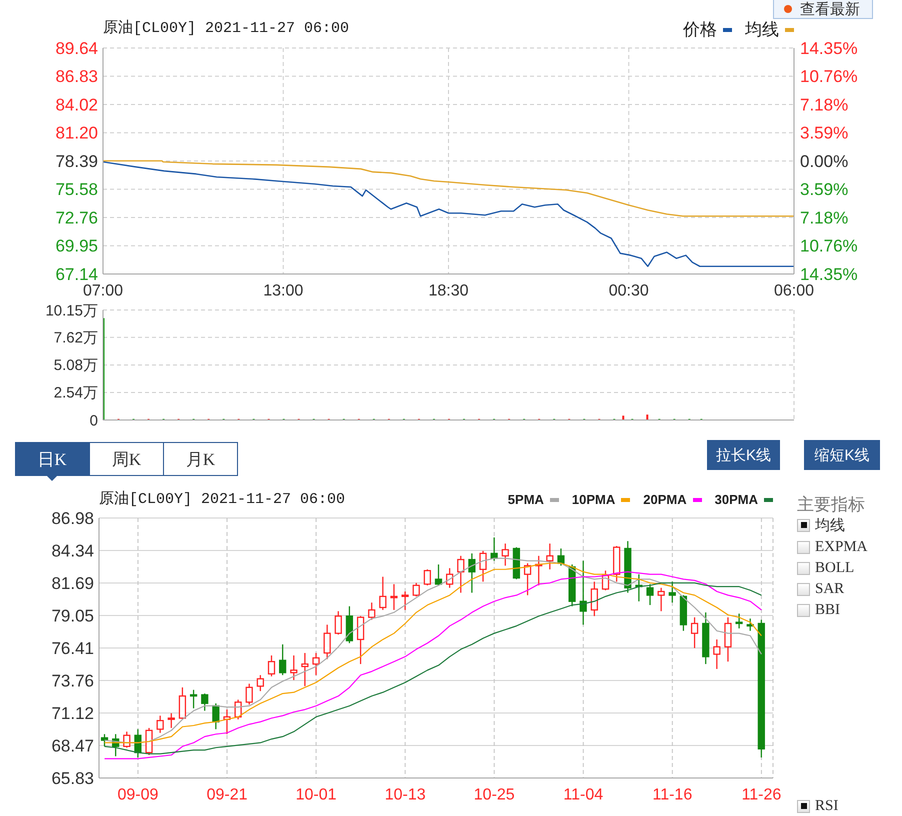 This screenshot has width=902, height=816. I want to click on x-tick-label: 10-25, so click(494, 795).